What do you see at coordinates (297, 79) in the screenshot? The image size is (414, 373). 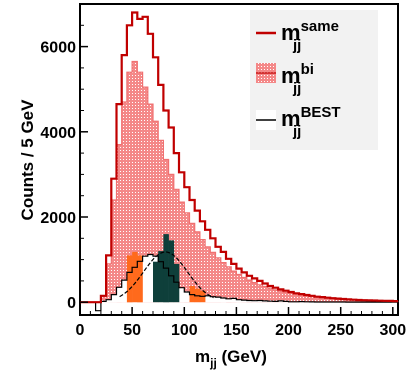 I see `legend-label-bi: mbi jj` at bounding box center [297, 79].